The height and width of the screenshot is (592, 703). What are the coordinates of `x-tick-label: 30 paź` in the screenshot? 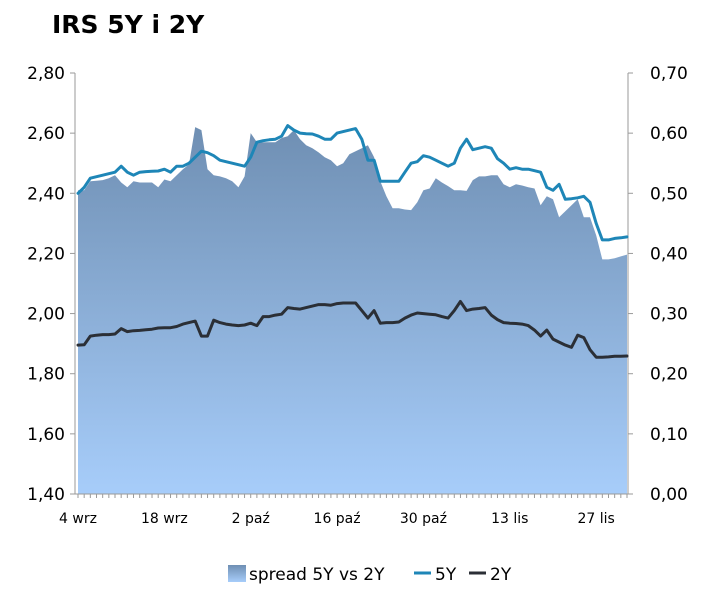 It's located at (423, 519).